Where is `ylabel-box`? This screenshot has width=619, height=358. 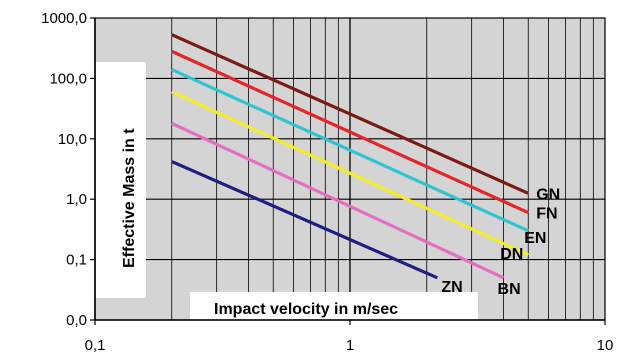
ylabel-box is located at coordinates (102, 180).